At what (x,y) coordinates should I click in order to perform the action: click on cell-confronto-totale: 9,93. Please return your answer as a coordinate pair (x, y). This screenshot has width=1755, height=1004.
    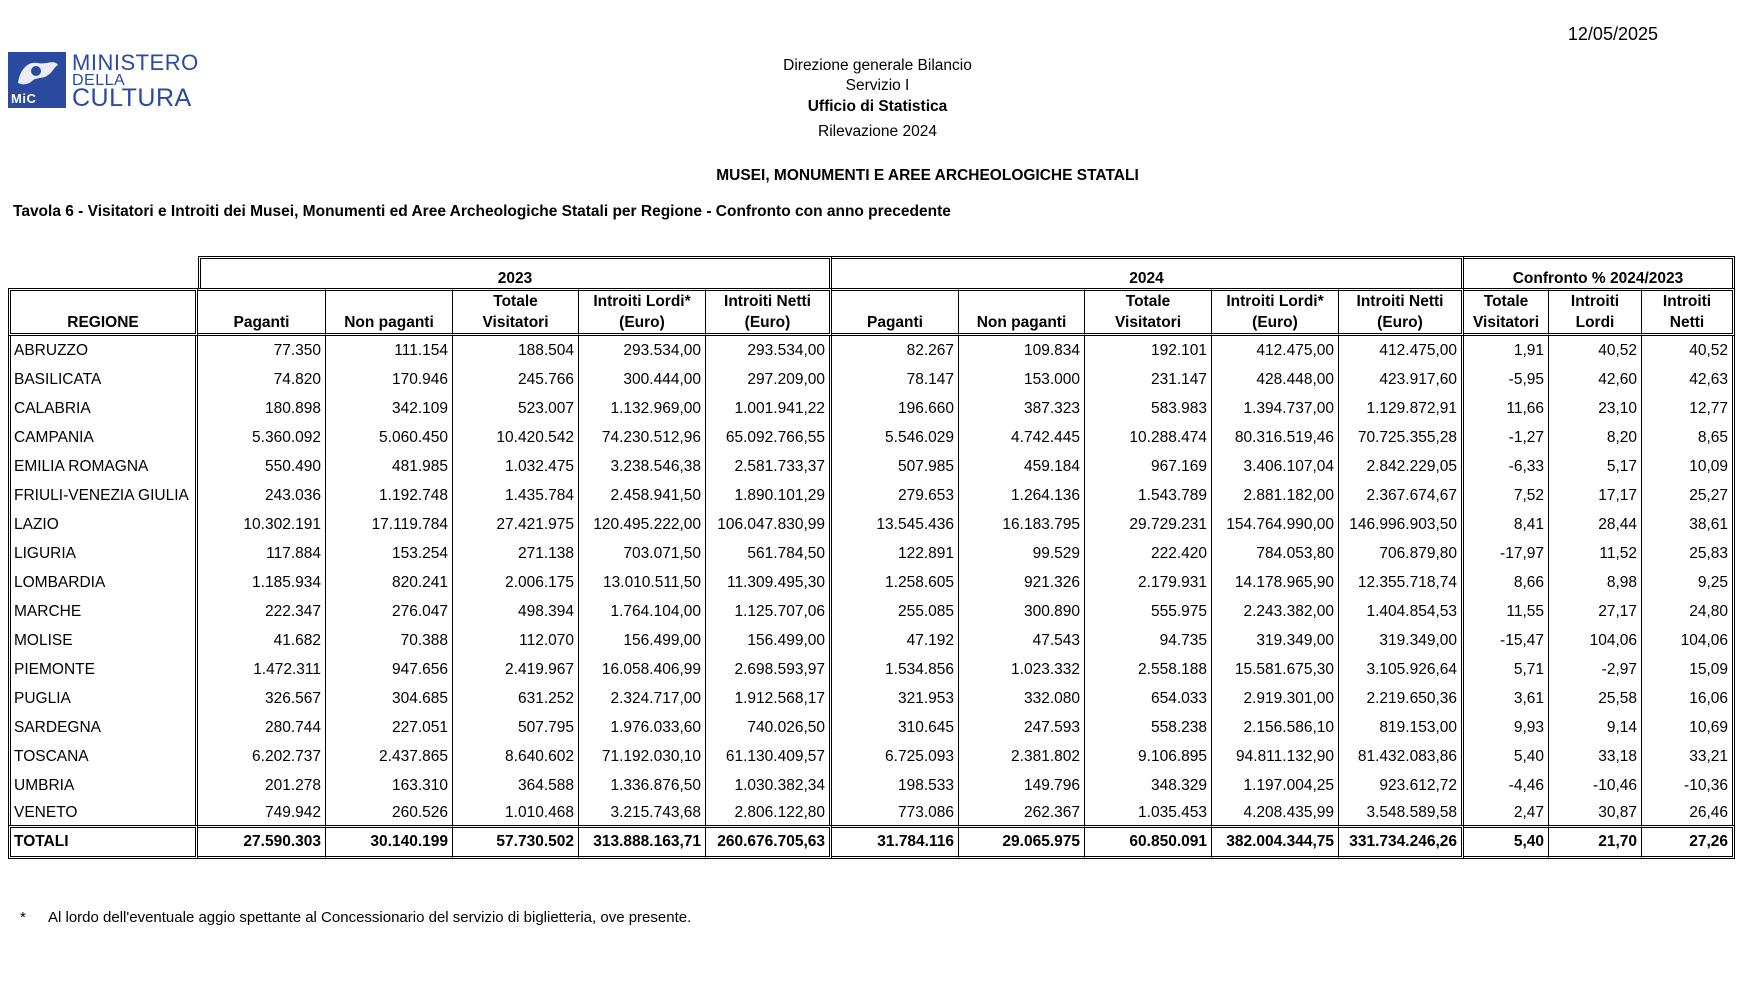
    Looking at the image, I should click on (1528, 727).